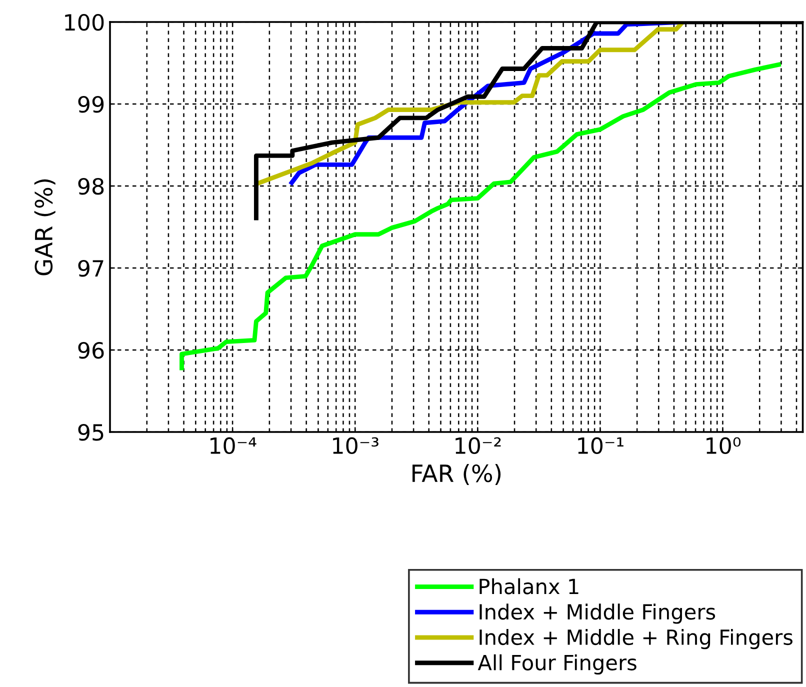 Image resolution: width=806 pixels, height=687 pixels. I want to click on x-tick-label: 10⁻², so click(478, 445).